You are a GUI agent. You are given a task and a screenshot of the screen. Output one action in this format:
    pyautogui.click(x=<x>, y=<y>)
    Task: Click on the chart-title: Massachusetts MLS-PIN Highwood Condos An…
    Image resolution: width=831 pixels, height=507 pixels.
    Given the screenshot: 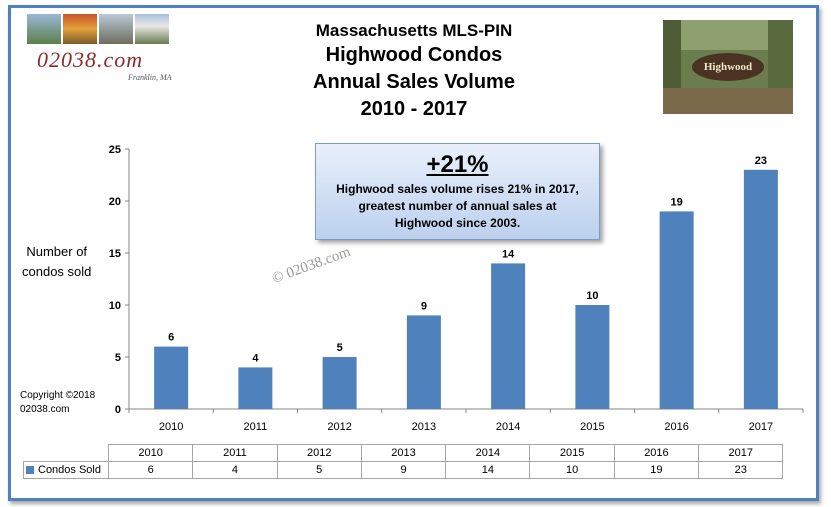 What is the action you would take?
    pyautogui.click(x=414, y=71)
    